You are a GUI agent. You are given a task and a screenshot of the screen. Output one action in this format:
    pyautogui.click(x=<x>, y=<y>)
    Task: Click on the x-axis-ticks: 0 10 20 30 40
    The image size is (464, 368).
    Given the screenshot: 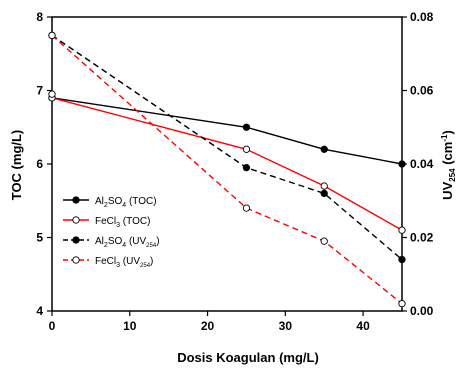 What is the action you would take?
    pyautogui.click(x=209, y=322)
    